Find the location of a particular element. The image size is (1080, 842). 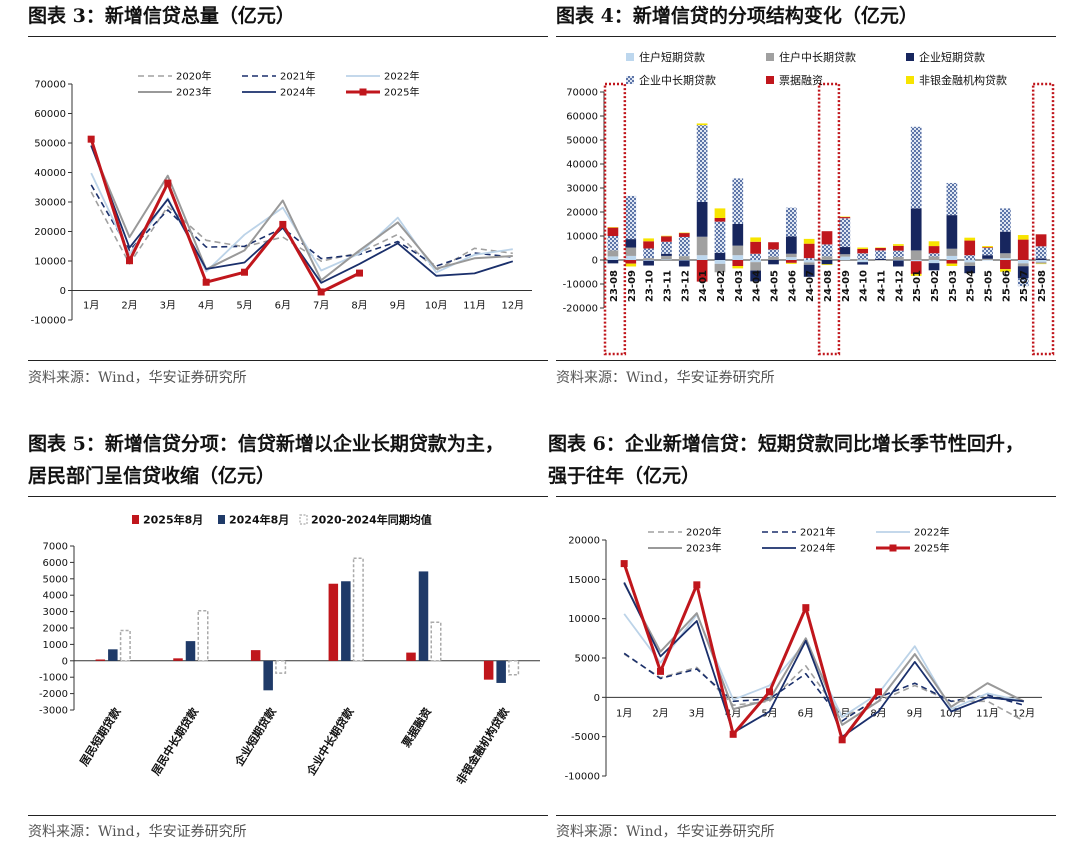

chart5-bar-企业中长期贷款-2 is located at coordinates (358, 609).